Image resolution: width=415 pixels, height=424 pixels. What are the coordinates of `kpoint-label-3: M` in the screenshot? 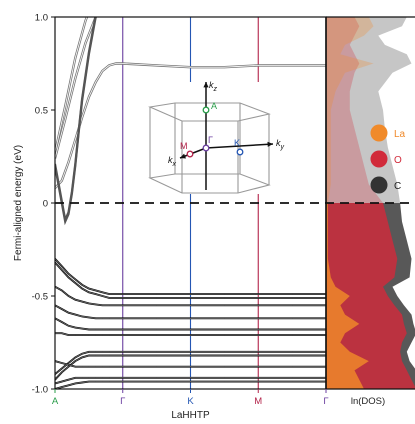 It's located at (258, 401).